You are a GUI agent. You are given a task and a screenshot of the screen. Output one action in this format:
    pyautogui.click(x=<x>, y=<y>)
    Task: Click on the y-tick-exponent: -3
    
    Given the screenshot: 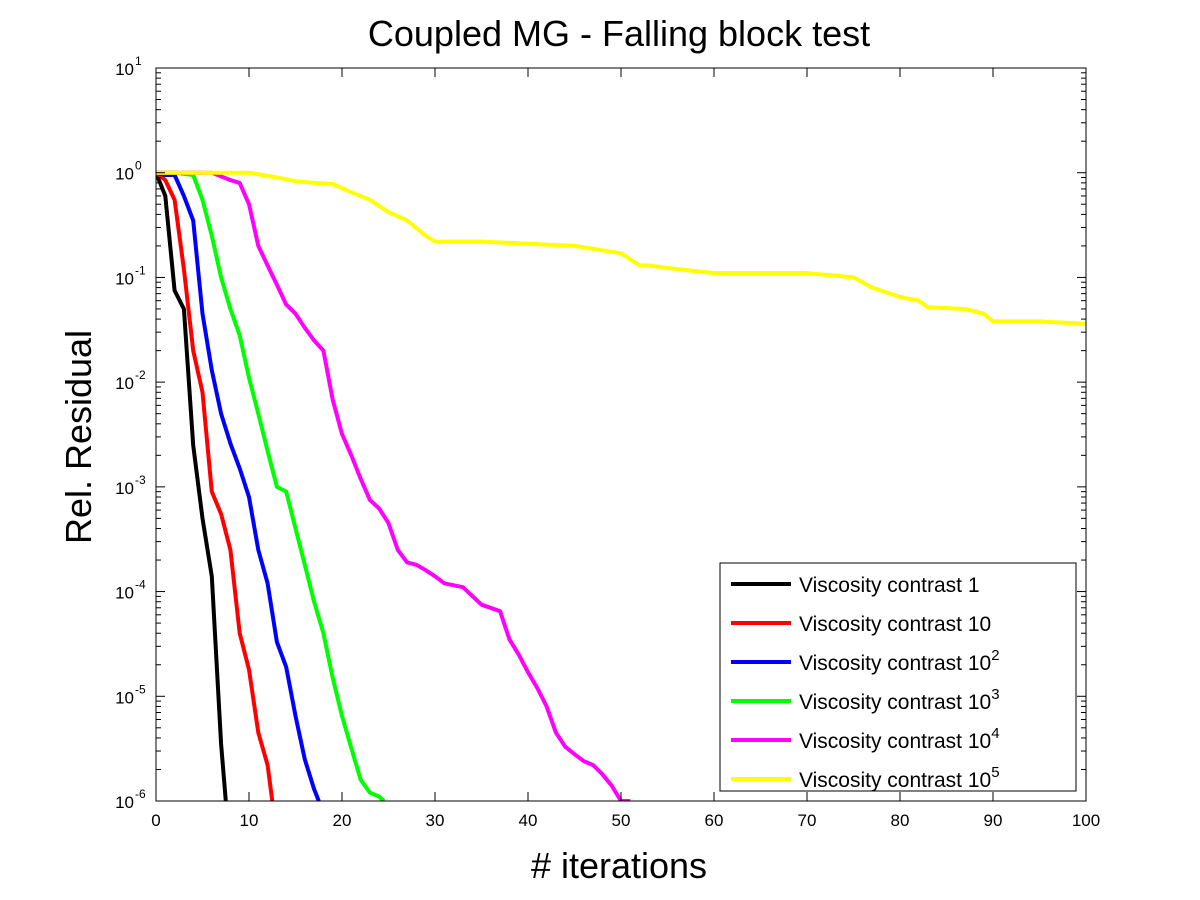 What is the action you would take?
    pyautogui.click(x=140, y=480)
    